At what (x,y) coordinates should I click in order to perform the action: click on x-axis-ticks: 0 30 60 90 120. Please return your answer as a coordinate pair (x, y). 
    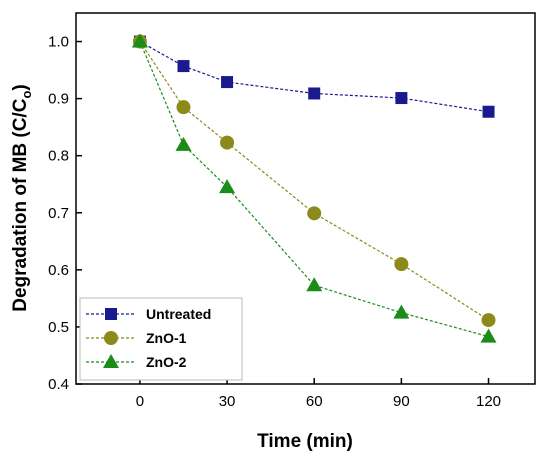
    Looking at the image, I should click on (318, 394).